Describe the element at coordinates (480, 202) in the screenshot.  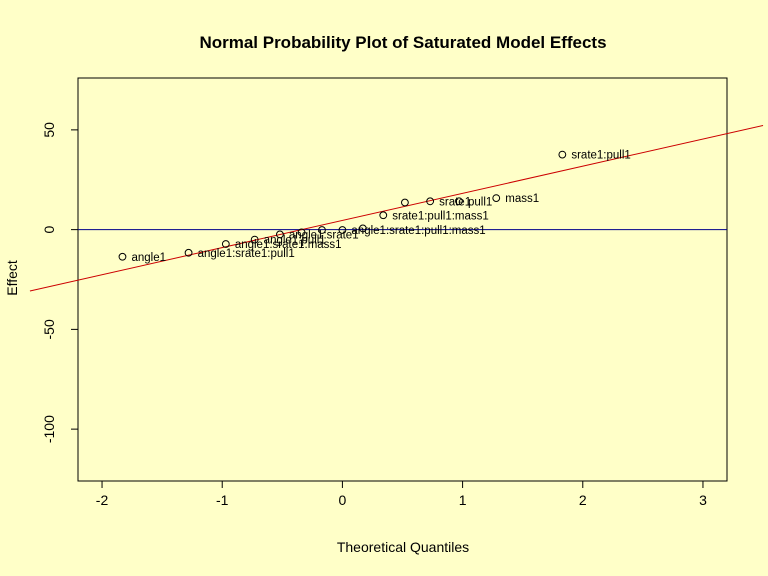
I see `point-label: pull1` at that location.